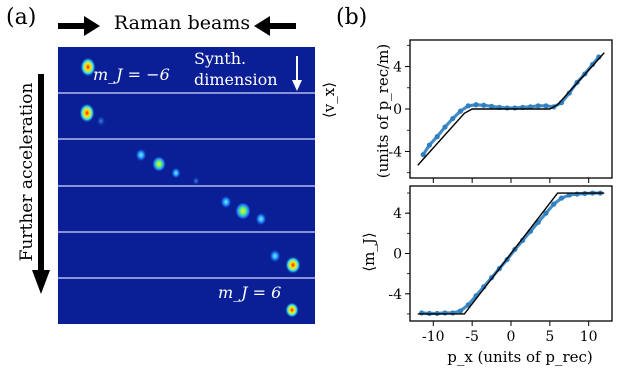 Image resolution: width=623 pixels, height=371 pixels. Describe the element at coordinates (352, 17) in the screenshot. I see `panel-b-label: (b)` at that location.